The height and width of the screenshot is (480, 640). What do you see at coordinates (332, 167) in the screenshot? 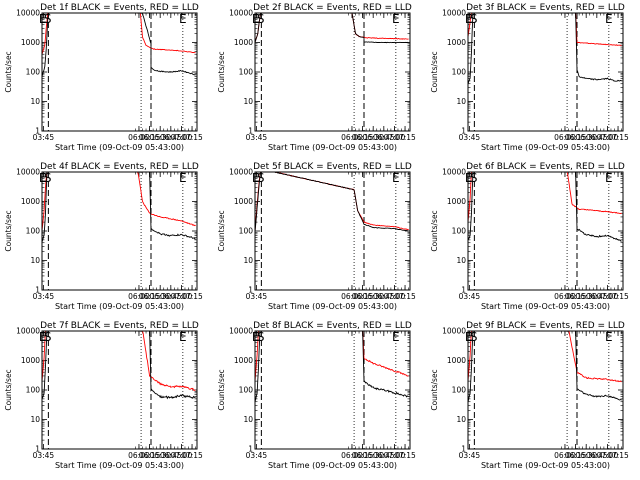
I see `chart-title: Det 5f BLACK = Events, RED = LLD` at bounding box center [332, 167].